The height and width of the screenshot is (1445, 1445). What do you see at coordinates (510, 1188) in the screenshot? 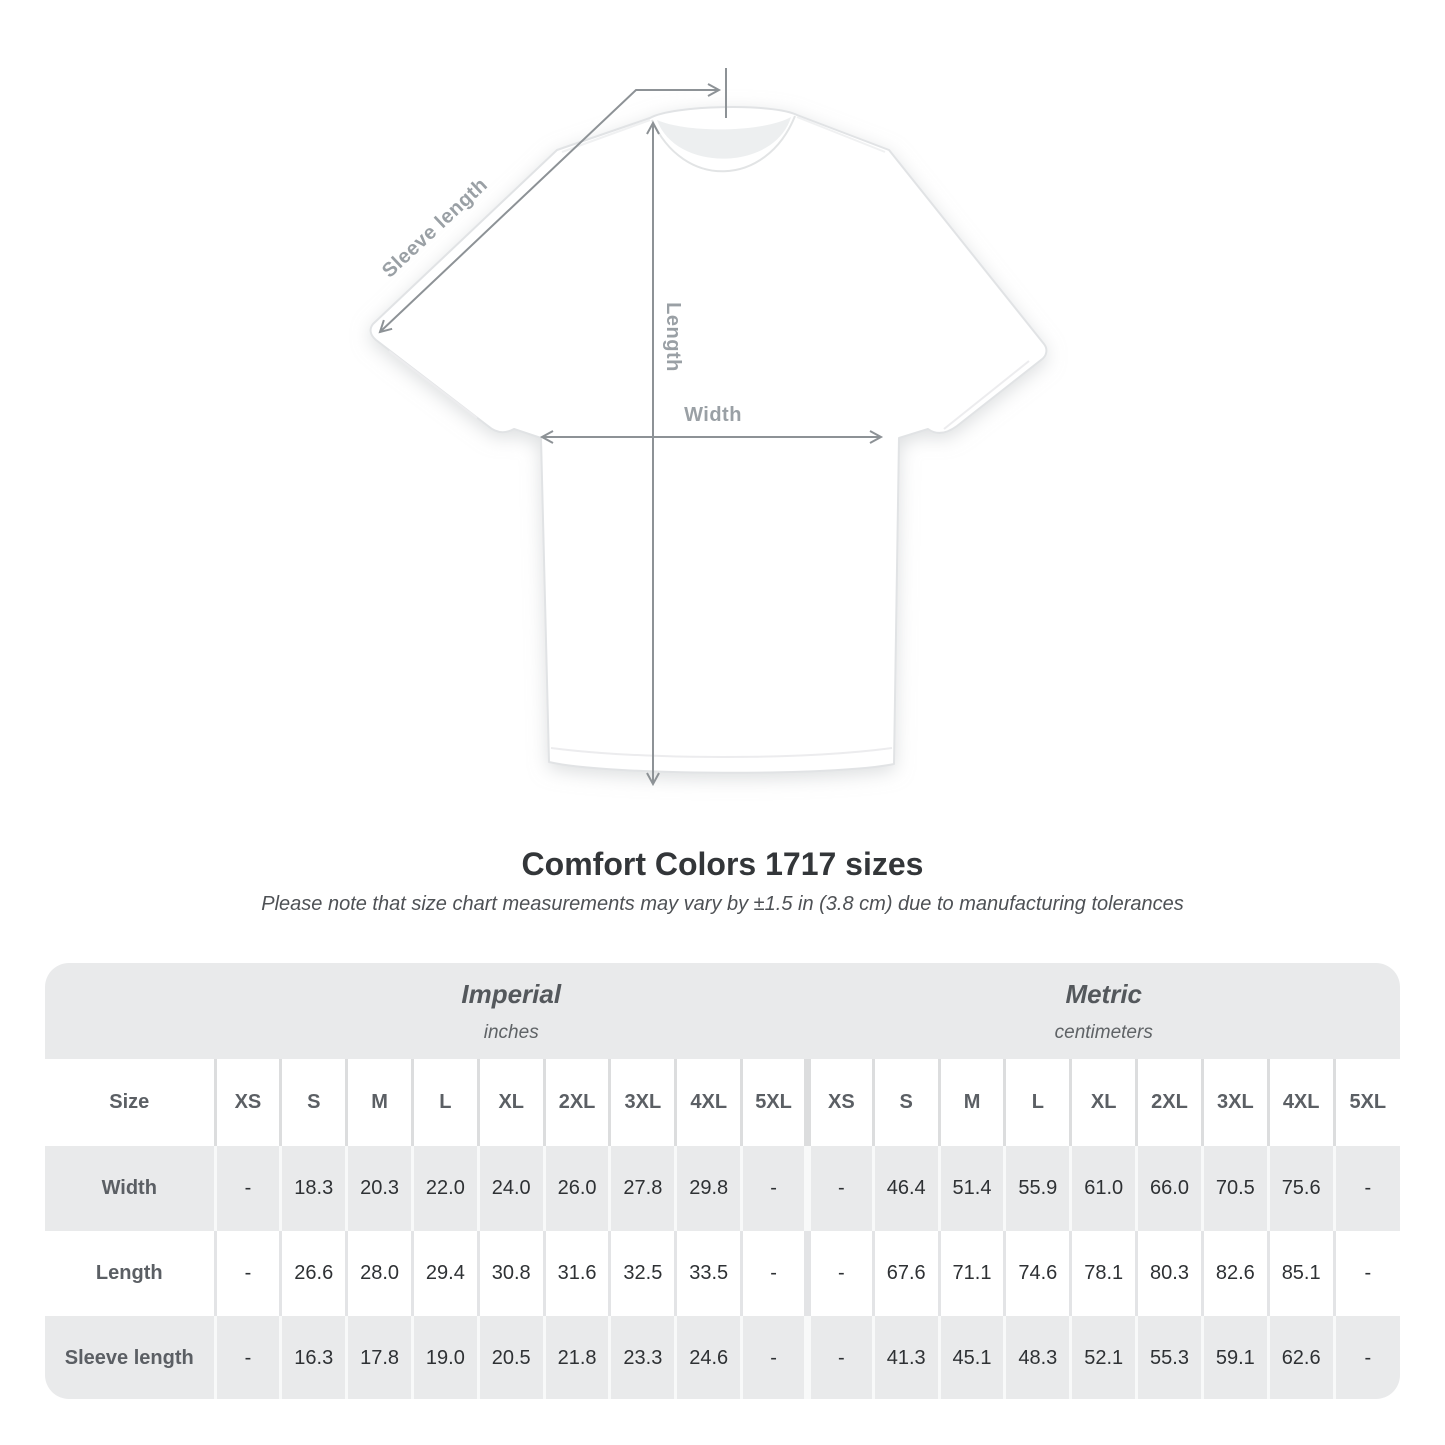
I see `size-value-cell: 24.0` at bounding box center [510, 1188].